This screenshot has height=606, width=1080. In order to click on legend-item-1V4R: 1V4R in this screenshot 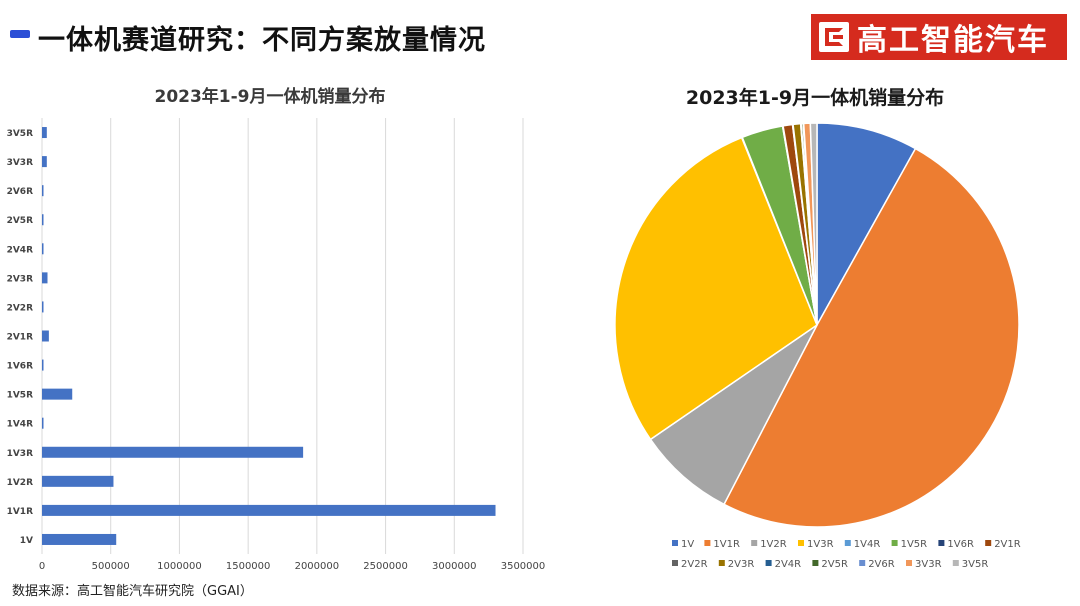, I will do `click(862, 544)`.